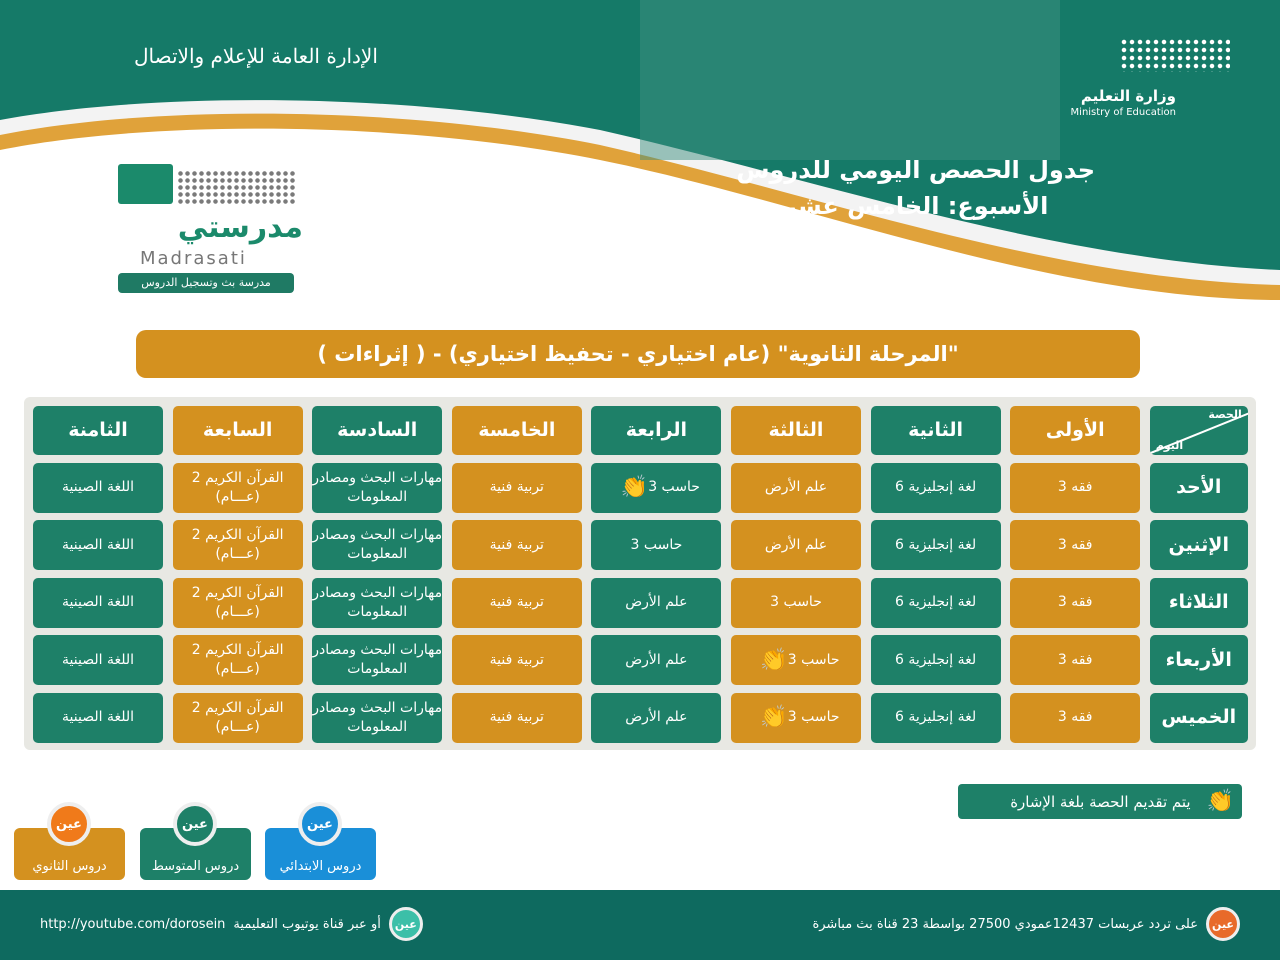  Describe the element at coordinates (405, 924) in the screenshot. I see `ein-youtube-icon: عين` at that location.